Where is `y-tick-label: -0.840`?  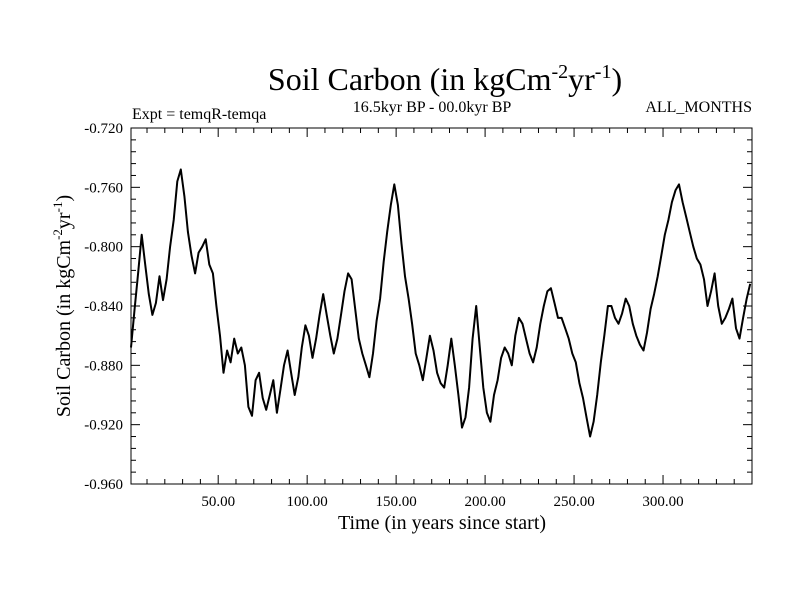 y-tick-label: -0.840 is located at coordinates (103, 307).